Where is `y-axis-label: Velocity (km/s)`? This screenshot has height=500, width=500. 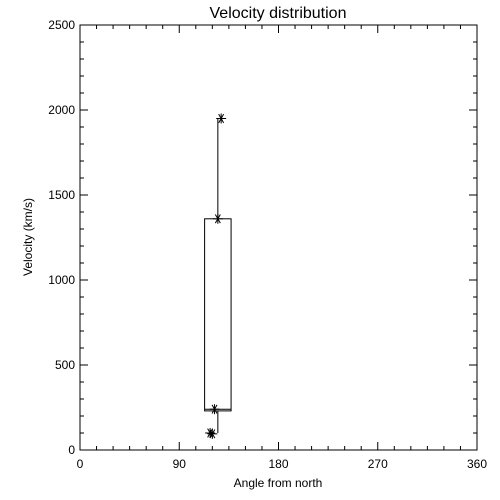 y-axis-label: Velocity (km/s) is located at coordinates (28, 237).